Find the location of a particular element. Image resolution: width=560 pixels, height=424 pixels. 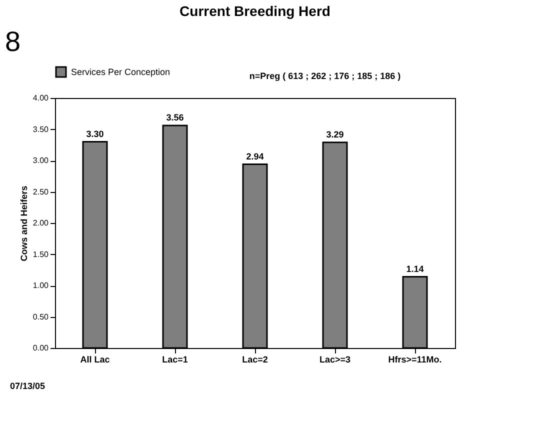

x-tick-label: All Lac is located at coordinates (95, 359).